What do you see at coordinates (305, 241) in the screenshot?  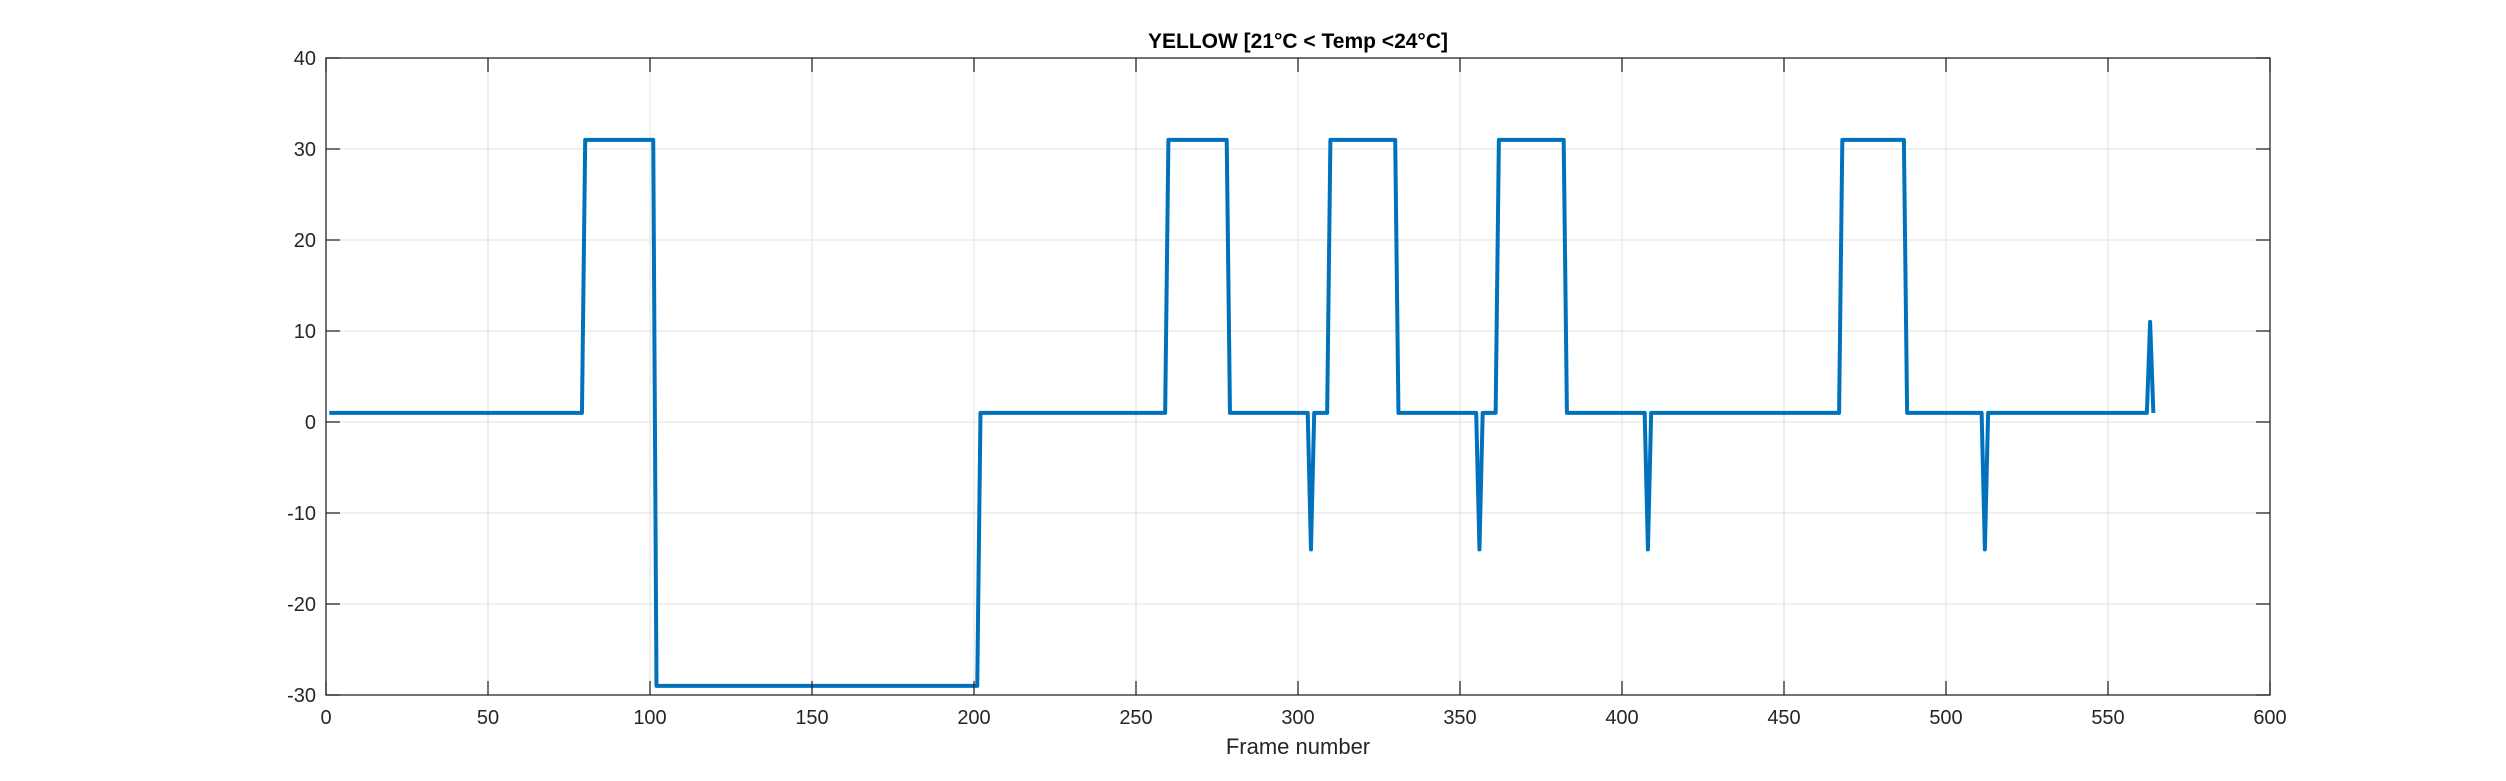 I see `y-tick-label: 20` at bounding box center [305, 241].